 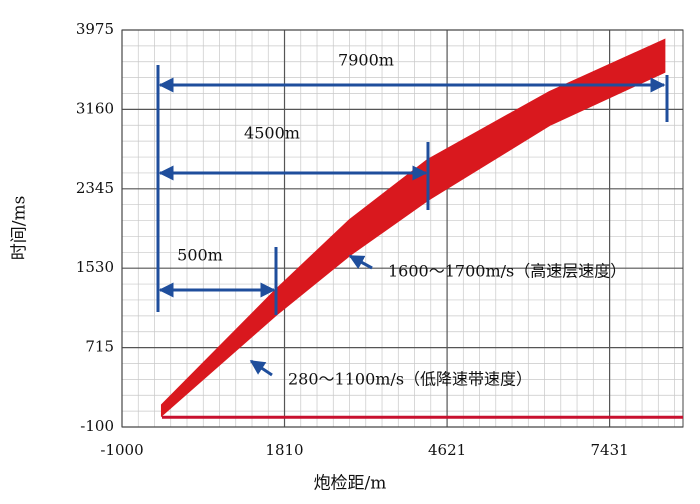 What do you see at coordinates (366, 60) in the screenshot?
I see `annotation: 7900m` at bounding box center [366, 60].